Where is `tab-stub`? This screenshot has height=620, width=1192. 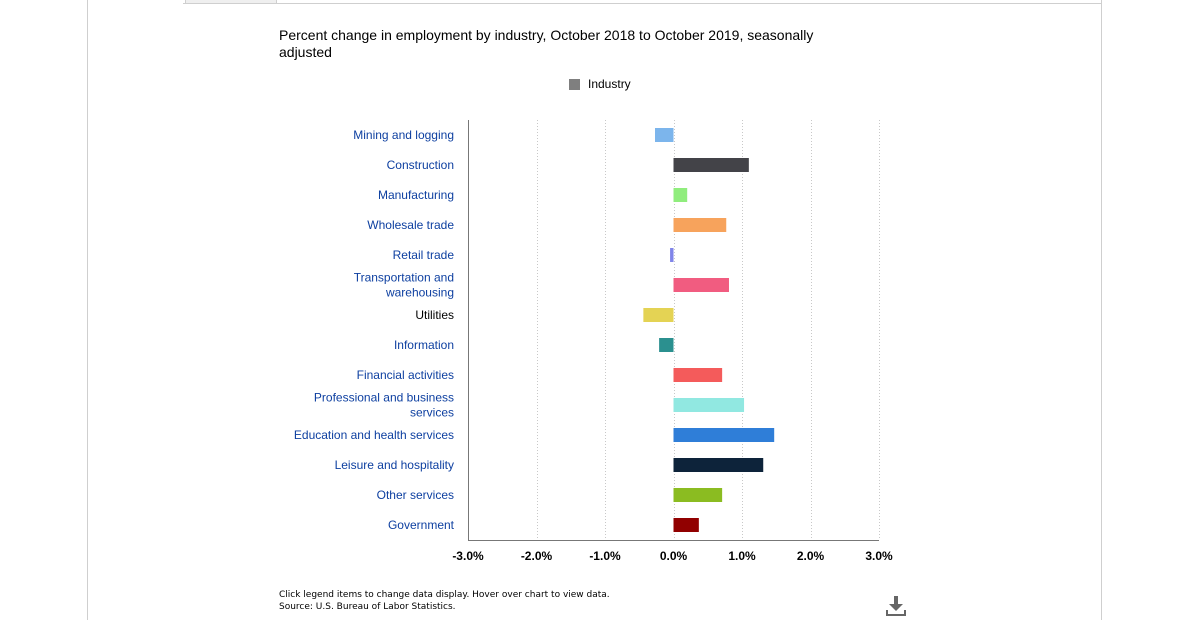
tab-stub is located at coordinates (231, 2).